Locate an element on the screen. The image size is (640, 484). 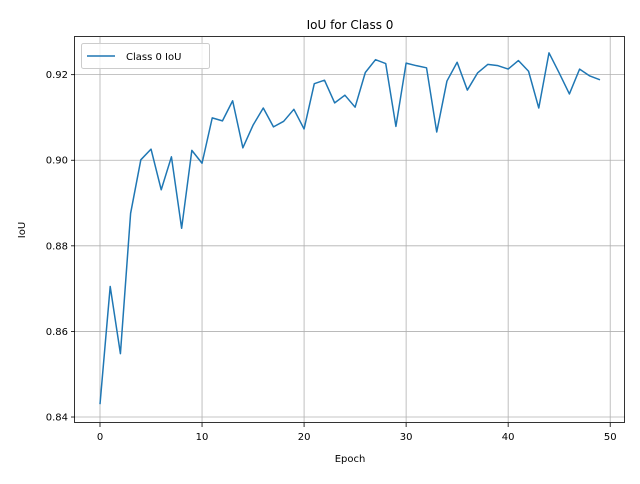
x-tick-label: 20 is located at coordinates (304, 437).